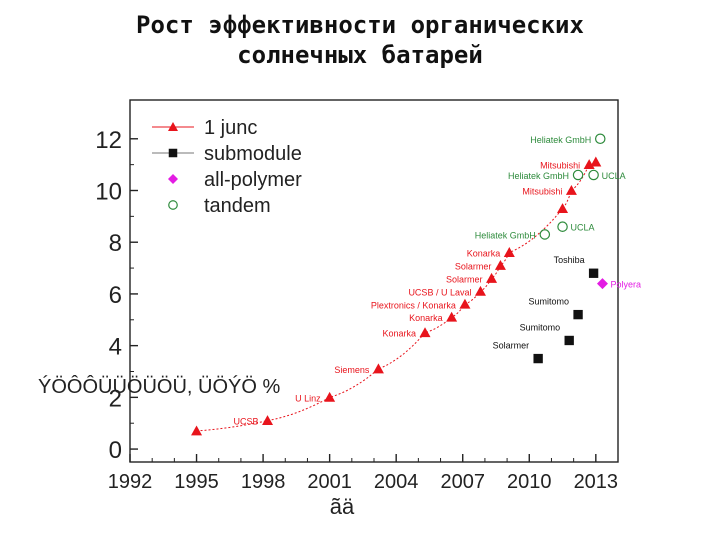 The height and width of the screenshot is (540, 720). What do you see at coordinates (363, 473) in the screenshot?
I see `x-axis: 1992 1995 1998 2001 2004 2007 2010 2013` at bounding box center [363, 473].